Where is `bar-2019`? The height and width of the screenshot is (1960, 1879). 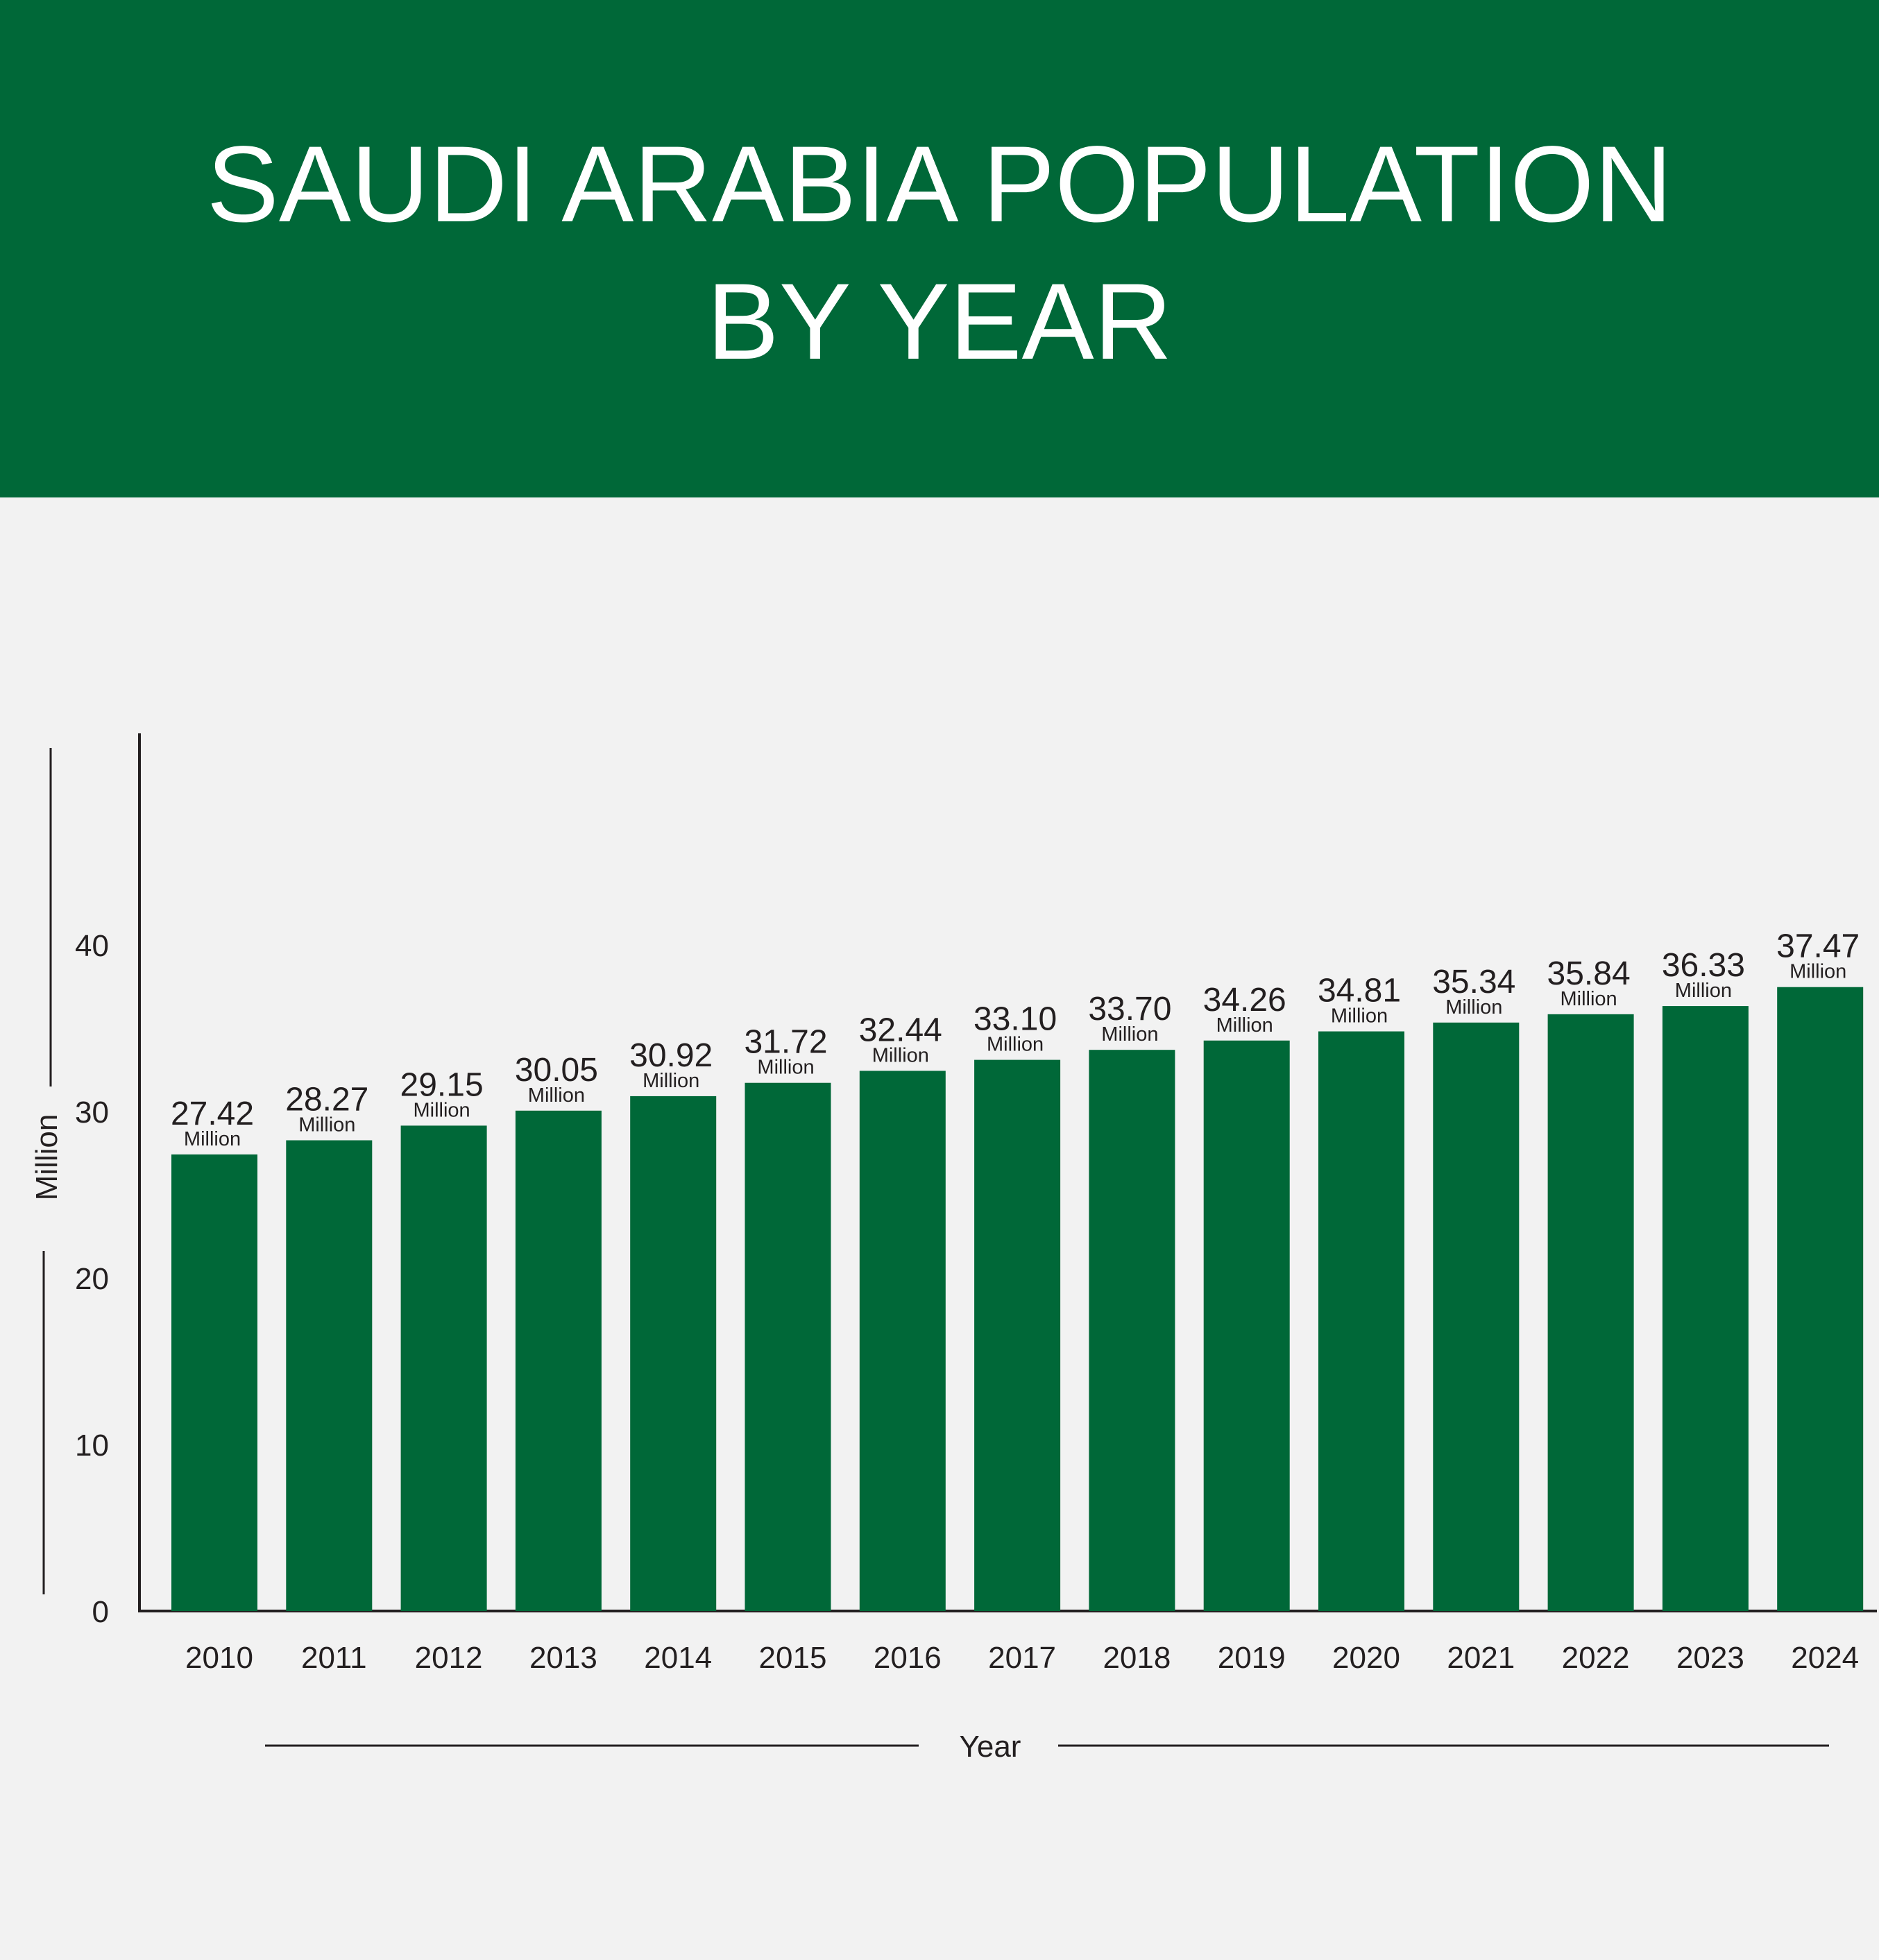 bar-2019 is located at coordinates (1246, 1325).